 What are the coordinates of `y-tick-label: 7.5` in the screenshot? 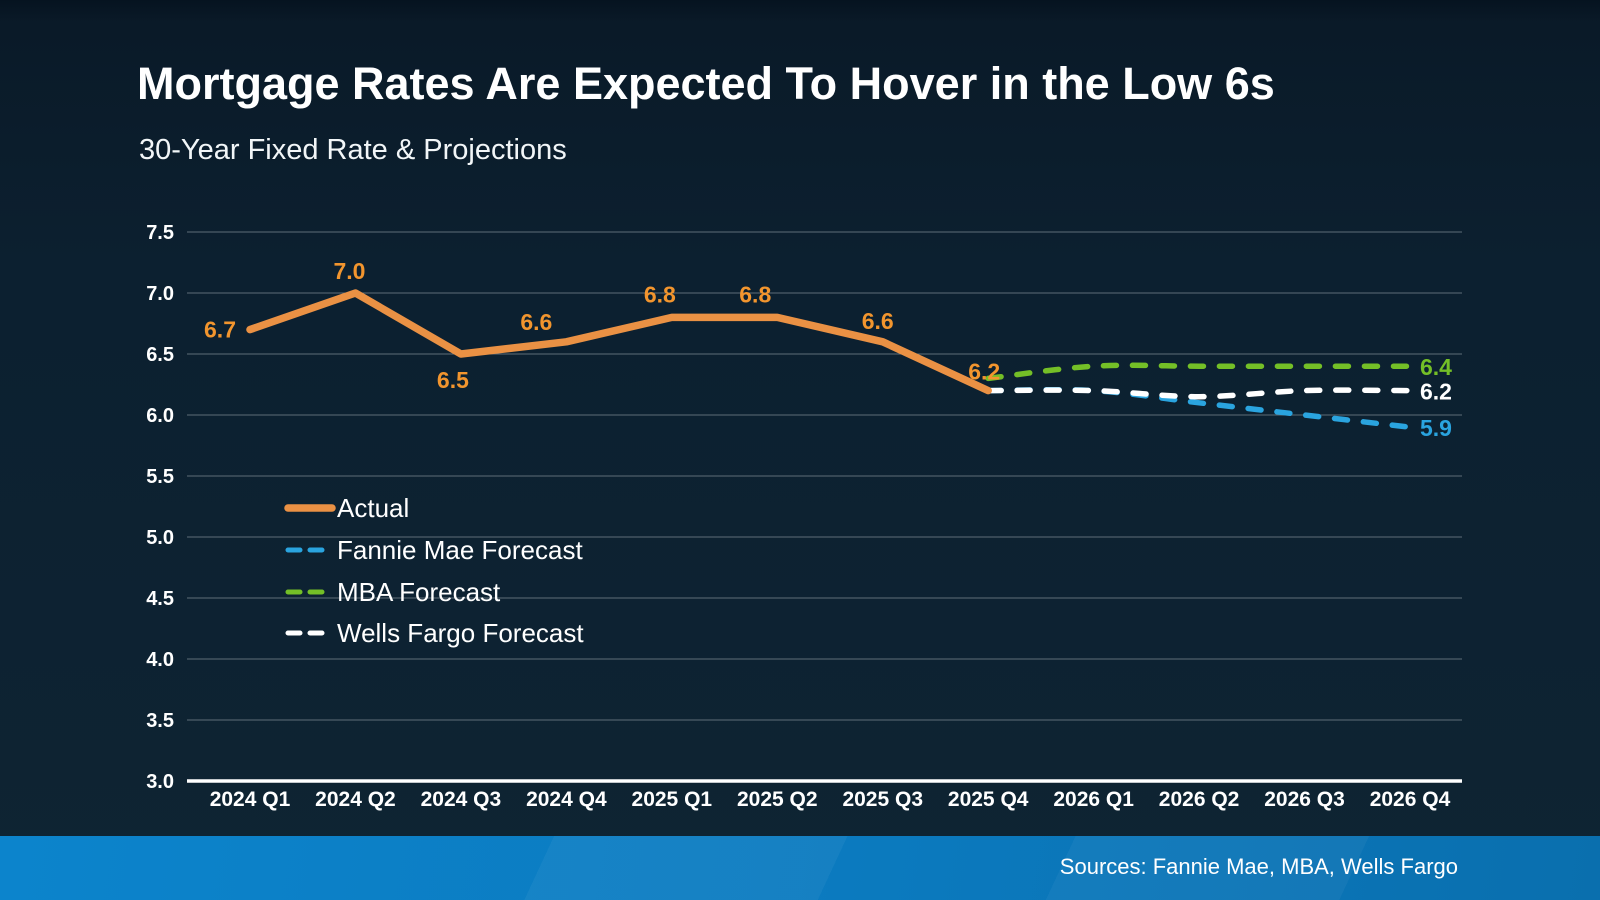 It's located at (160, 233).